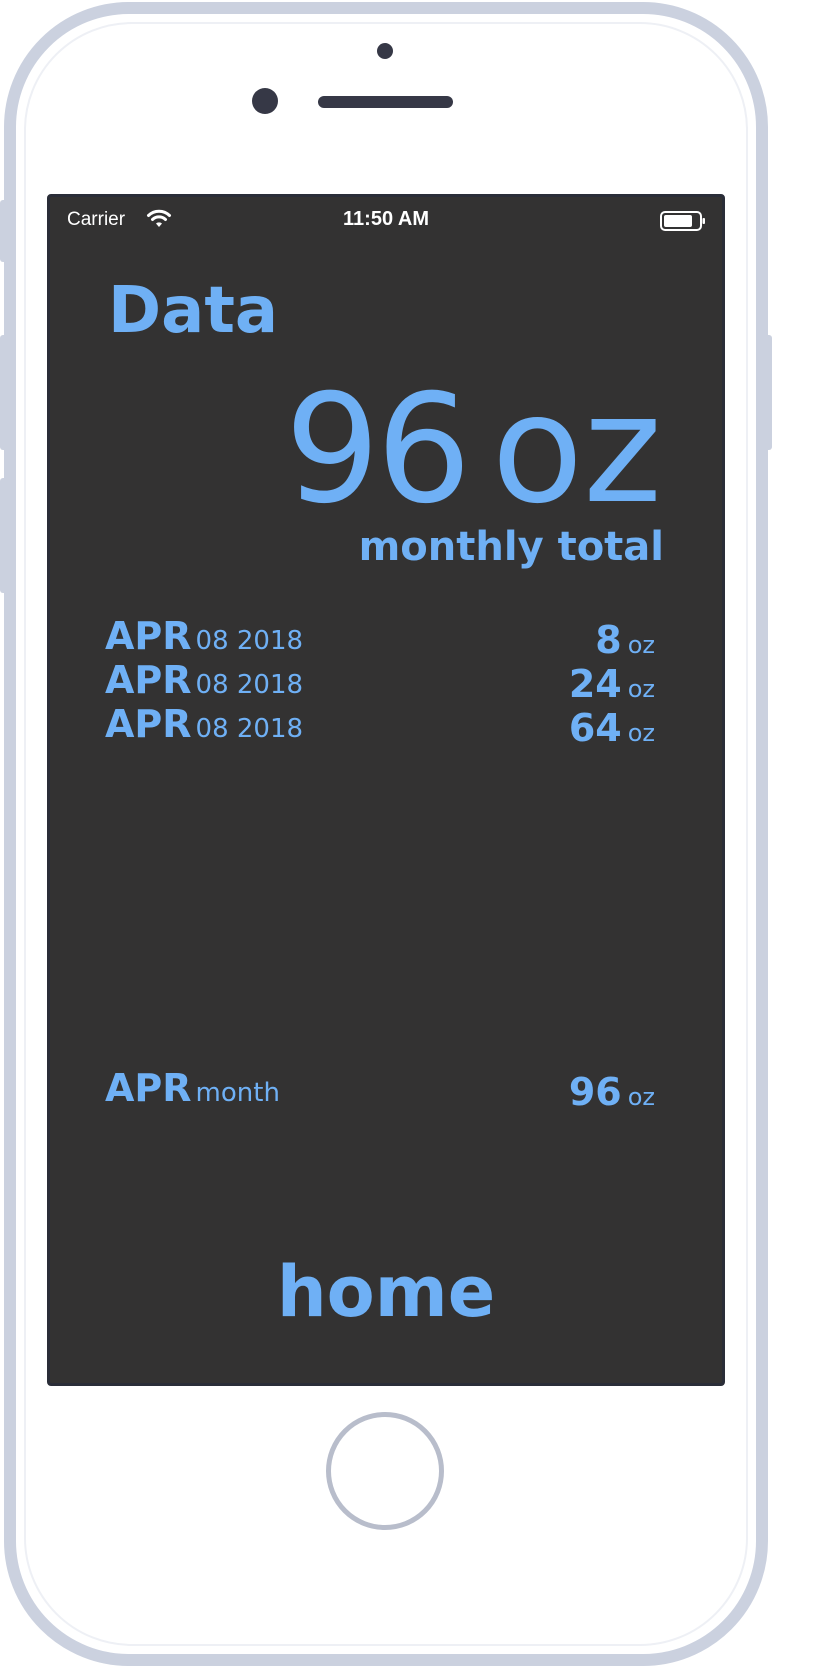  Describe the element at coordinates (265, 101) in the screenshot. I see `front-camera` at that location.